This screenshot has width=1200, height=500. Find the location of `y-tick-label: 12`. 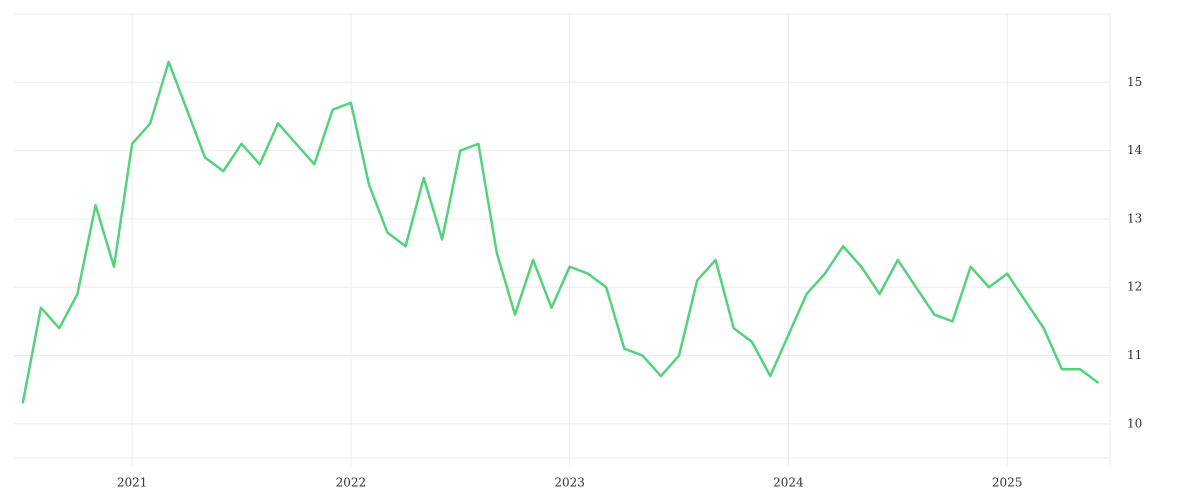

y-tick-label: 12 is located at coordinates (1134, 287).